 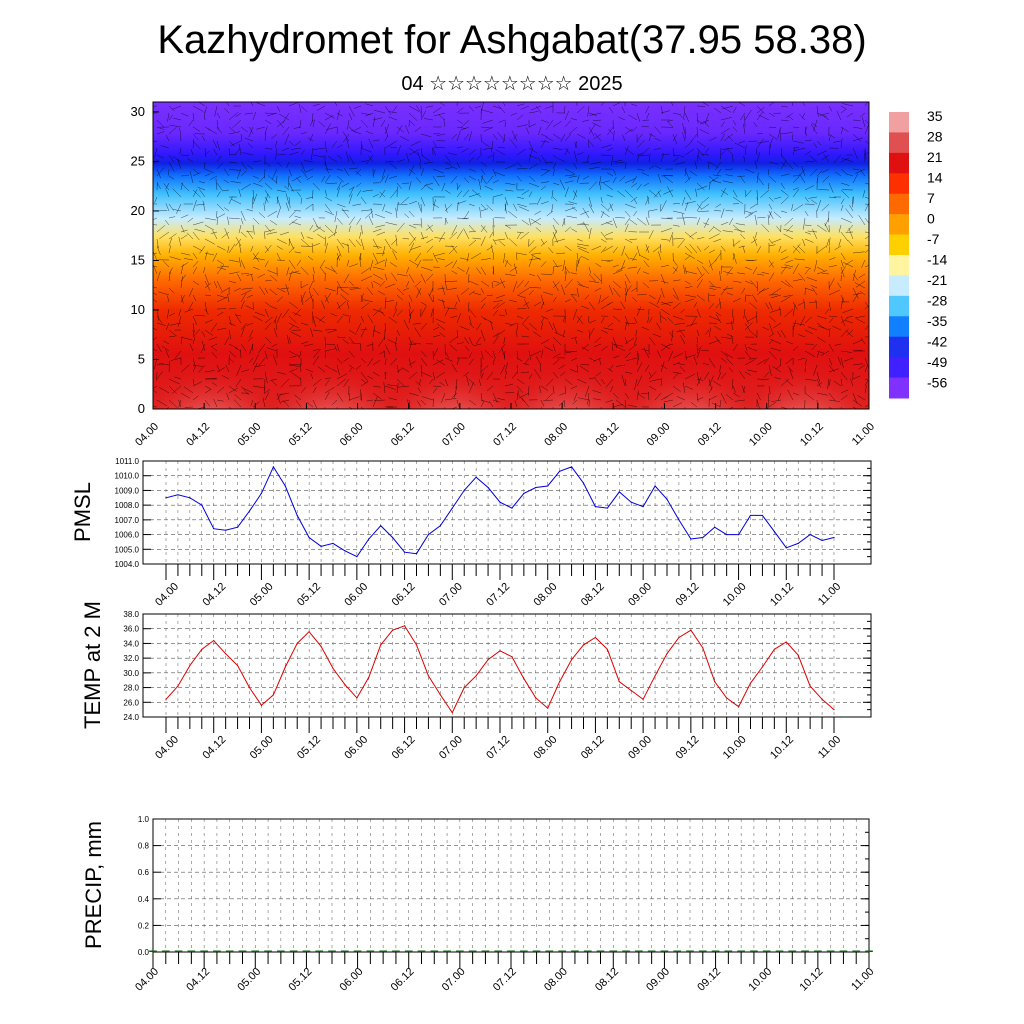 I want to click on x-tick-label: 10.12, so click(x=811, y=980).